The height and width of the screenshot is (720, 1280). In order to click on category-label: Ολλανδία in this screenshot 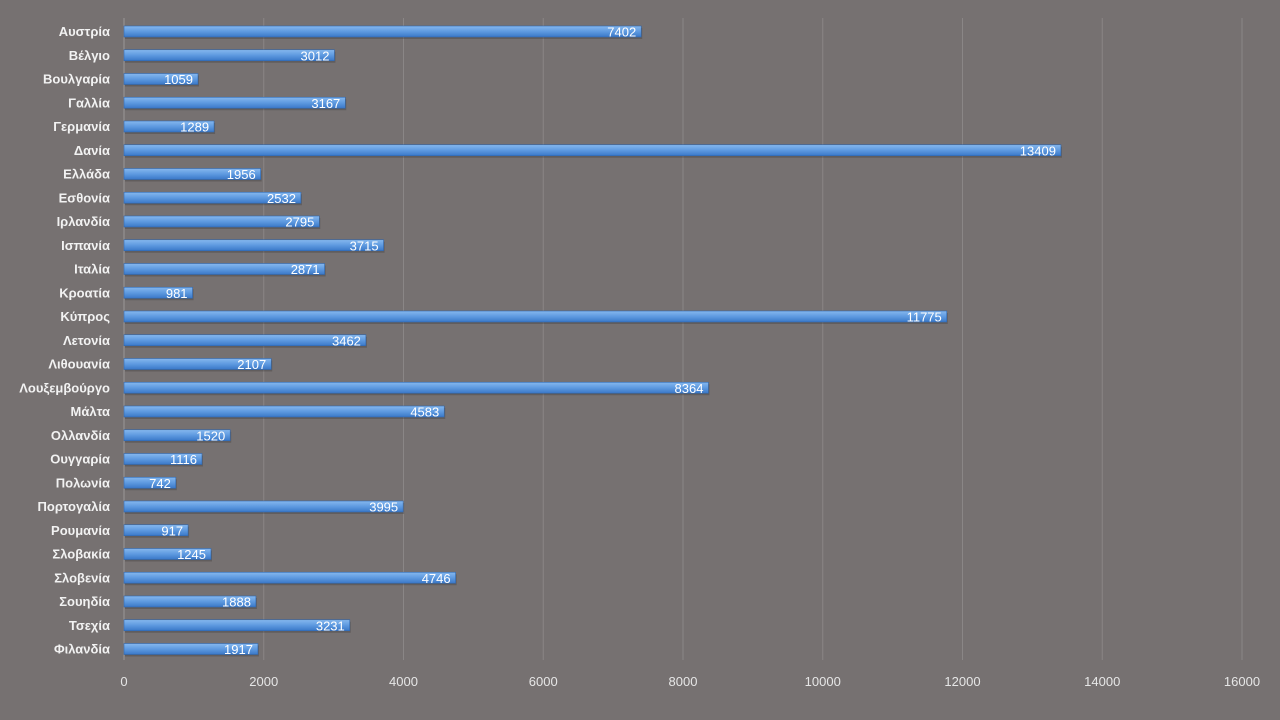, I will do `click(80, 435)`.